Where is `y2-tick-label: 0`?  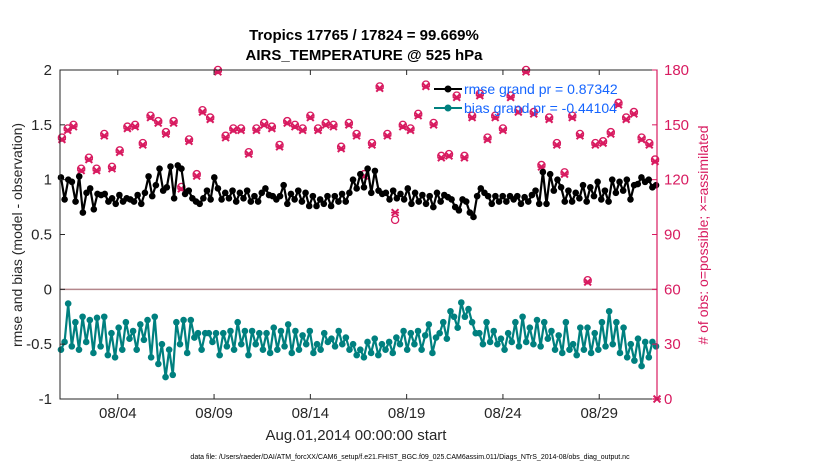
y2-tick-label: 0 is located at coordinates (668, 399).